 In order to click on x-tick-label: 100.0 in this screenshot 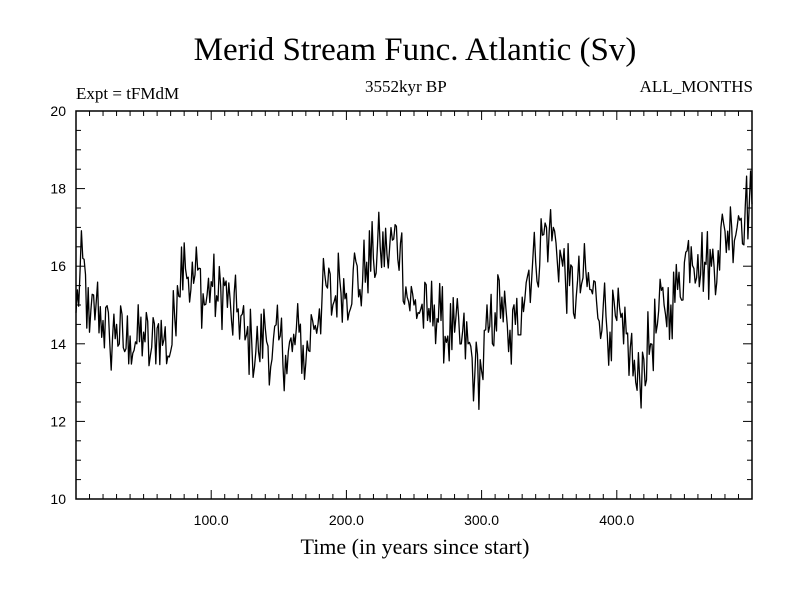, I will do `click(211, 520)`.